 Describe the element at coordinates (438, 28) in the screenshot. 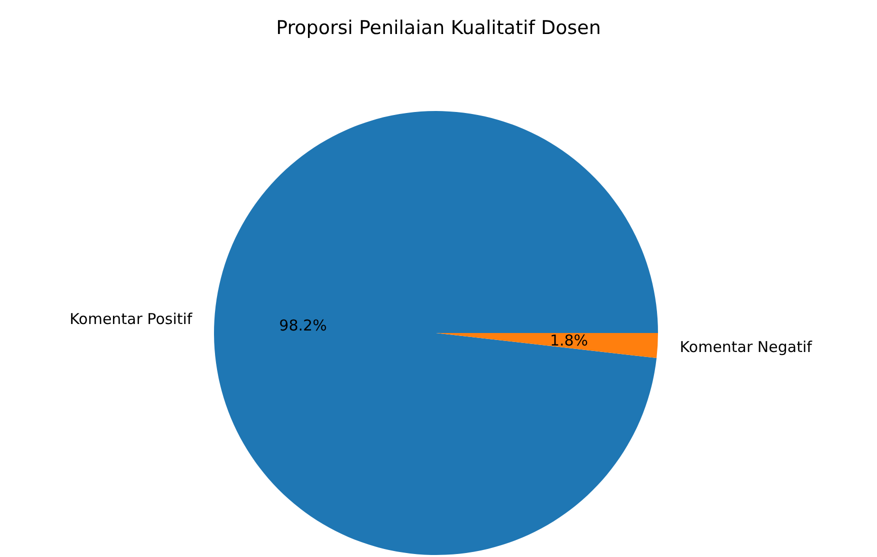

I see `chart-title: Proporsi Penilaian Kualitatif Dosen` at that location.